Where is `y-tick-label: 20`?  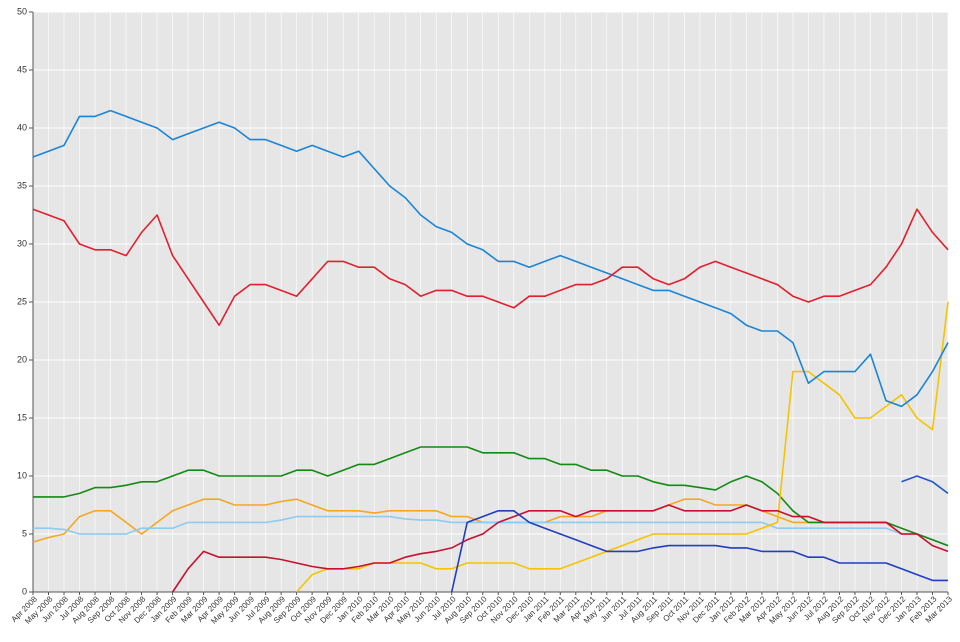
y-tick-label: 20 is located at coordinates (22, 359).